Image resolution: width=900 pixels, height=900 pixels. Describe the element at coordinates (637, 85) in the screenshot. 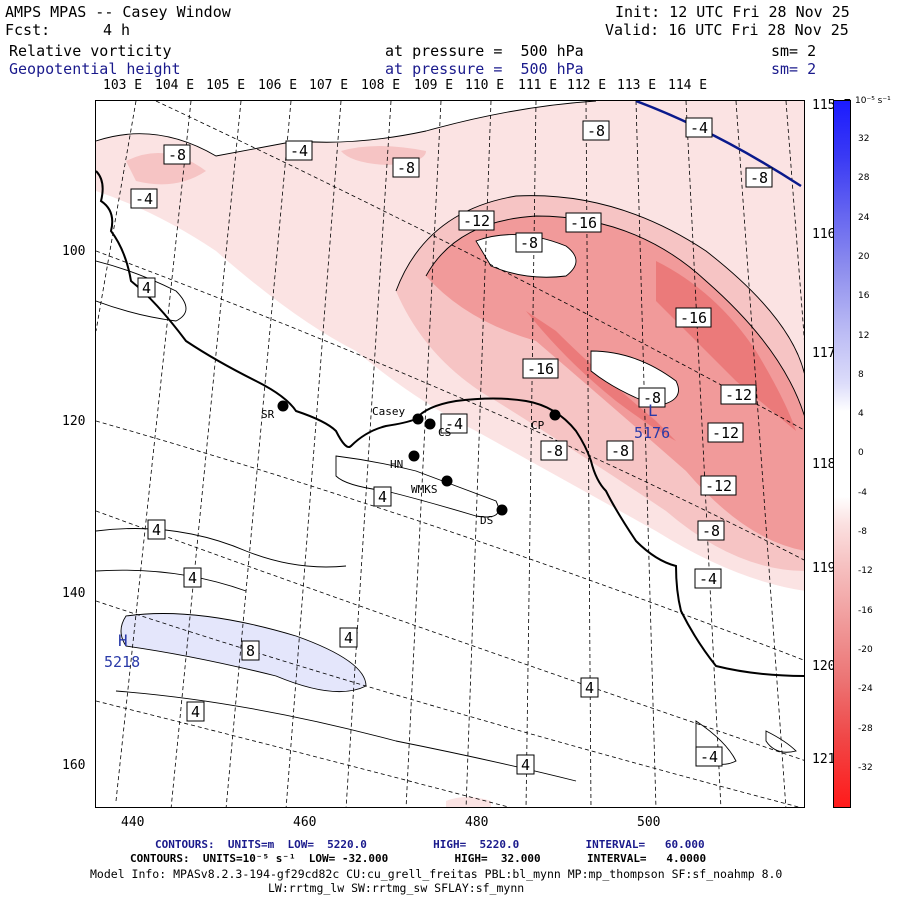

I see `top-lon-label: 113 E` at that location.